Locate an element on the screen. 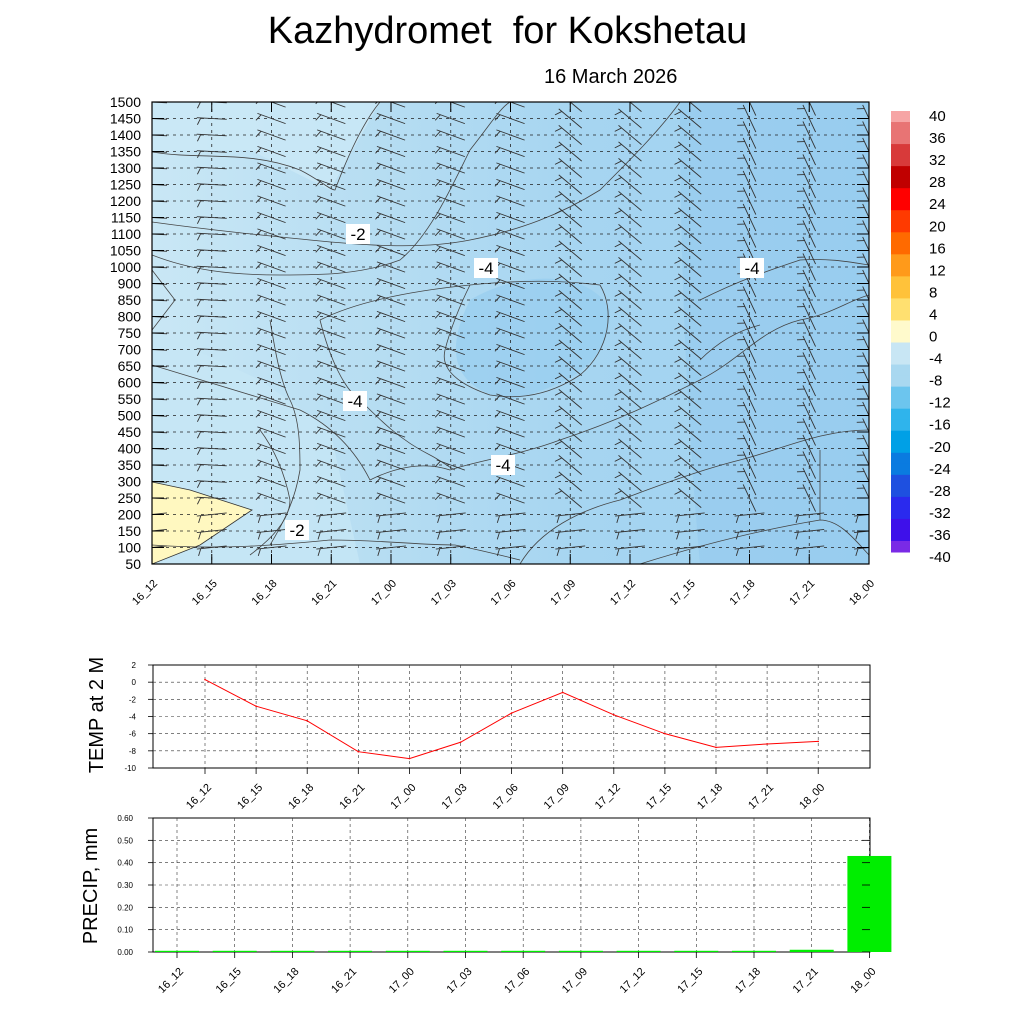 The width and height of the screenshot is (1024, 1024). contour-label: -4 is located at coordinates (355, 401).